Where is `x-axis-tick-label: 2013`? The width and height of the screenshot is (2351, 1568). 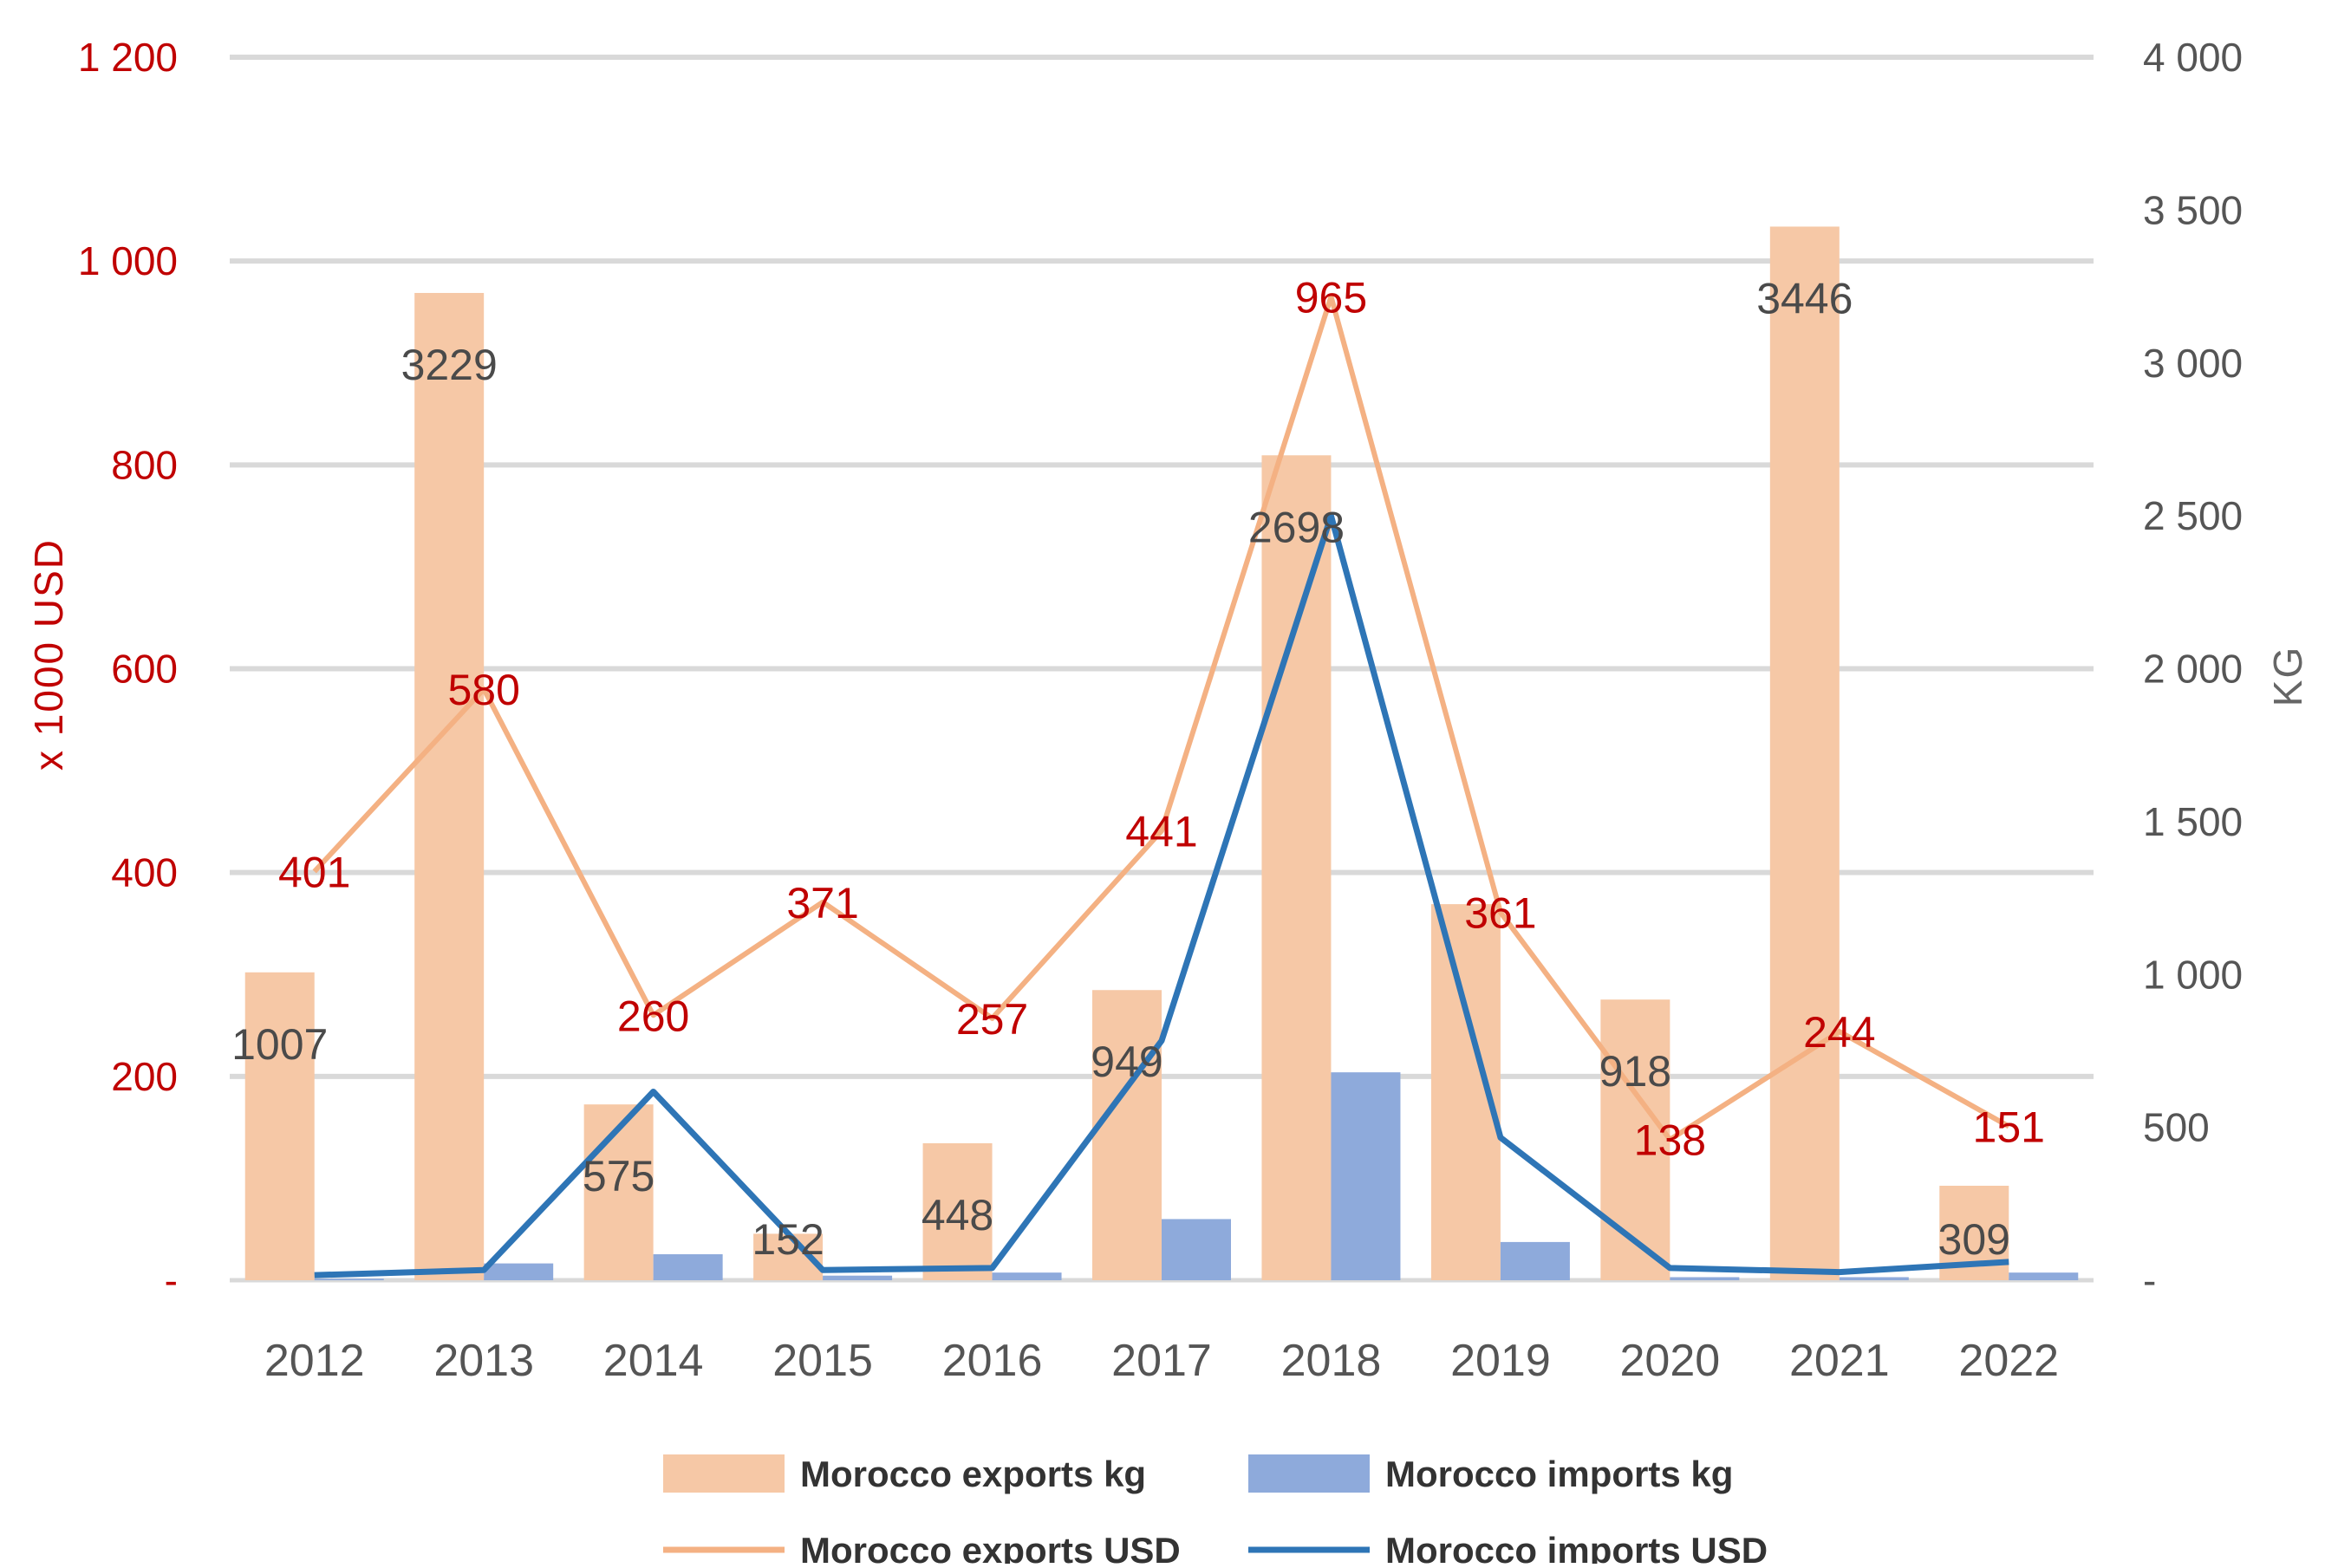 x-axis-tick-label: 2013 is located at coordinates (483, 1361).